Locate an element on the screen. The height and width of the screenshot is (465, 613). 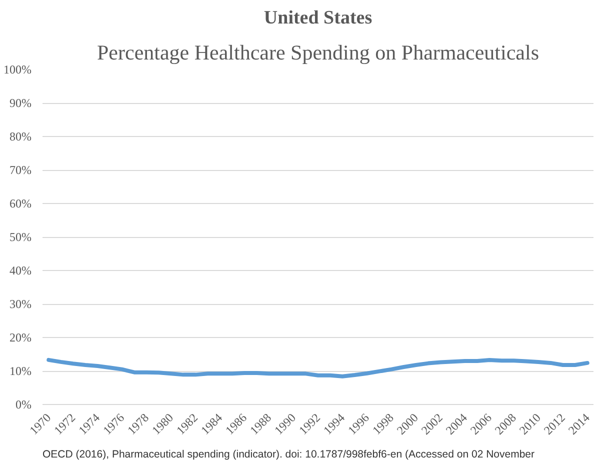
y-tick-label: 100% is located at coordinates (18, 69).